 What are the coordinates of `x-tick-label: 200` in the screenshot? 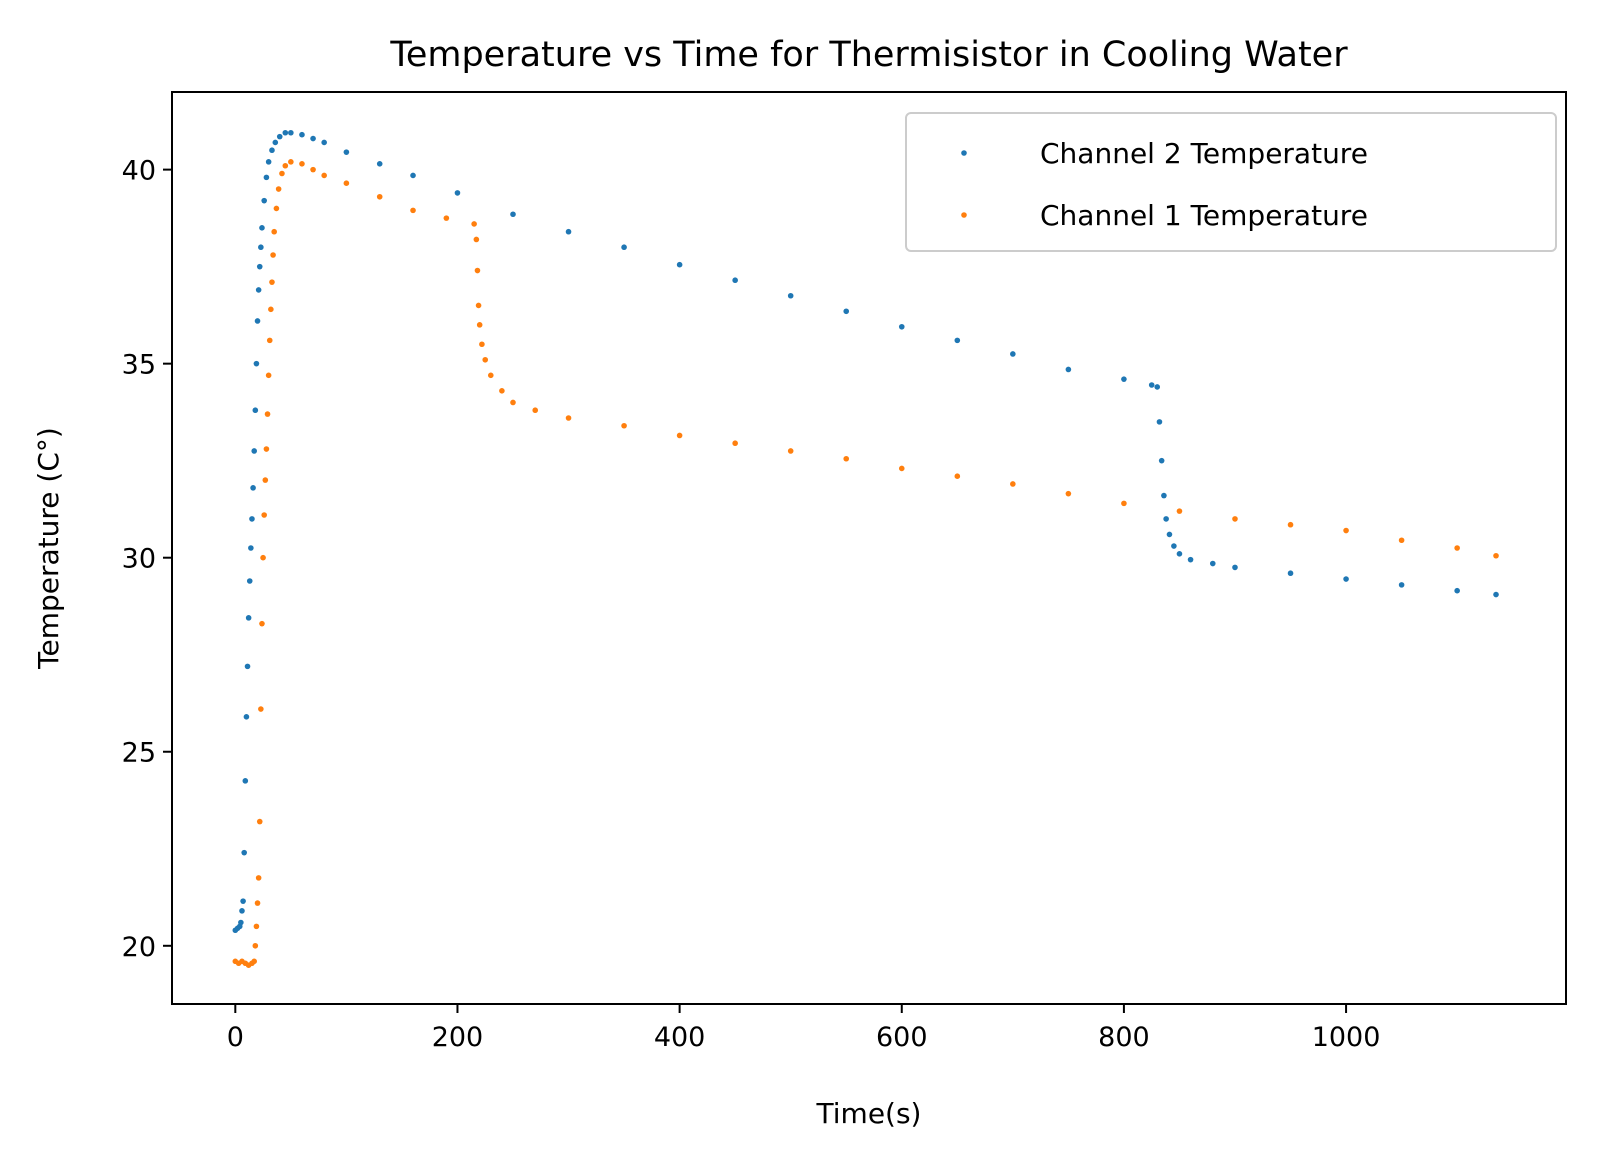 It's located at (458, 1037).